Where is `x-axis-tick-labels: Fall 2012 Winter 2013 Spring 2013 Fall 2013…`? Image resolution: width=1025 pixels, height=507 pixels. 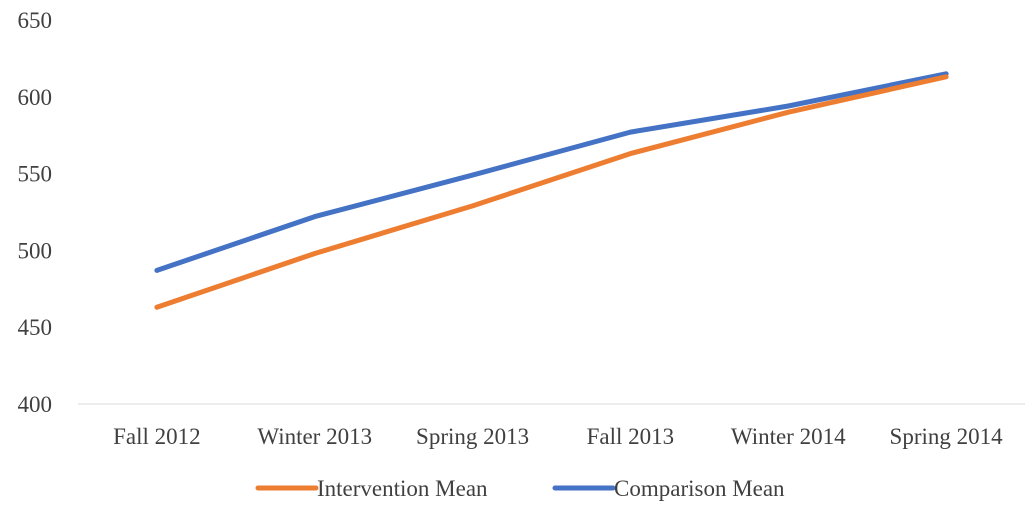
x-axis-tick-labels: Fall 2012 Winter 2013 Spring 2013 Fall 2013… is located at coordinates (558, 436).